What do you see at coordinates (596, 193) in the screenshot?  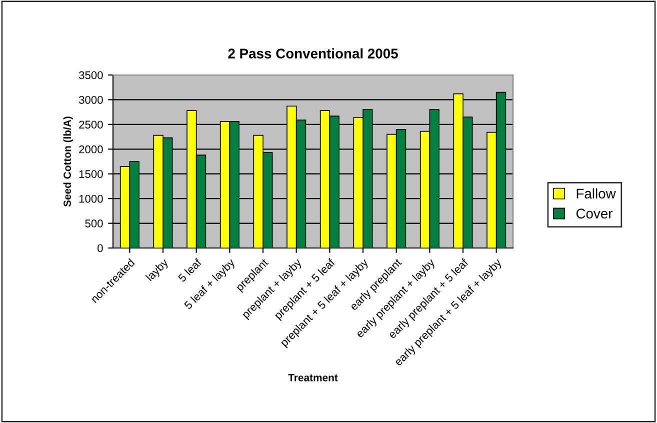 I see `legend-label: Fallow` at bounding box center [596, 193].